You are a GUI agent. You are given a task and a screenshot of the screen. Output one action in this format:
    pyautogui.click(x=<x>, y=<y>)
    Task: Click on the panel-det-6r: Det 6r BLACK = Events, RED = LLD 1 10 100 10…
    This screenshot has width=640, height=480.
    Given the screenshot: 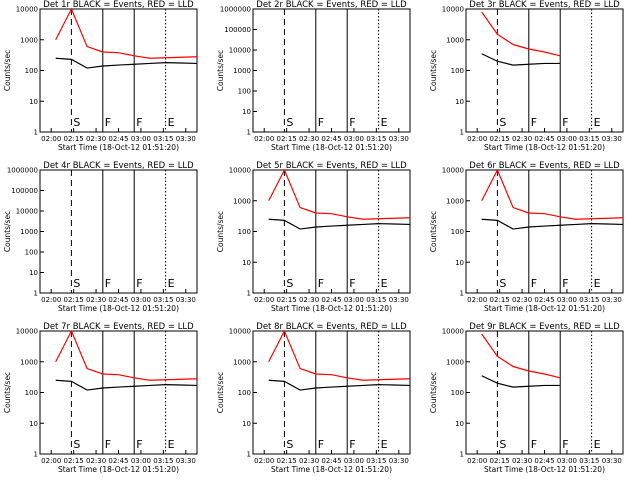 What is the action you would take?
    pyautogui.click(x=526, y=237)
    